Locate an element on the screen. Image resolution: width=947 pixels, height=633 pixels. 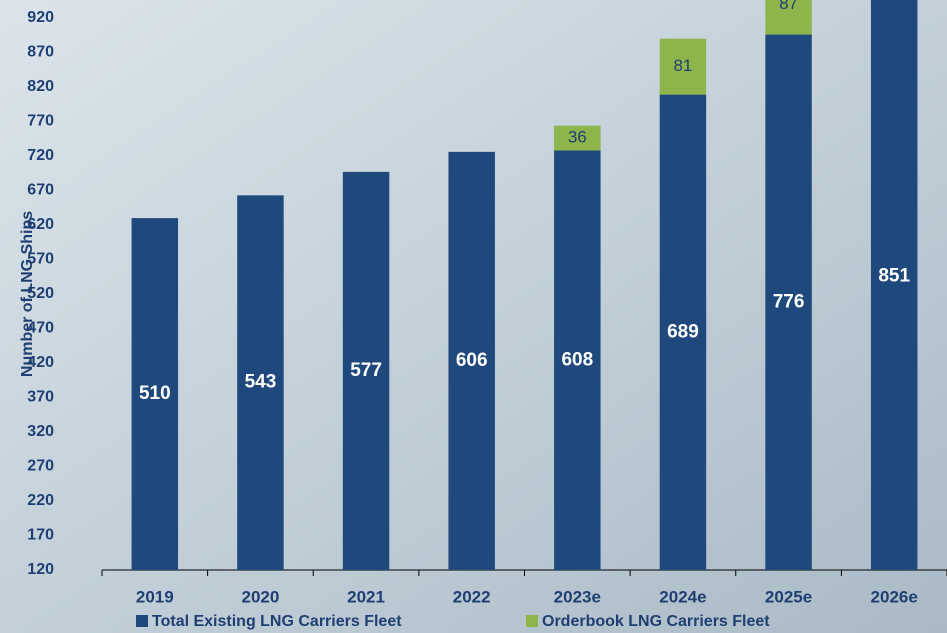
y-tick-label: 220 is located at coordinates (40, 500).